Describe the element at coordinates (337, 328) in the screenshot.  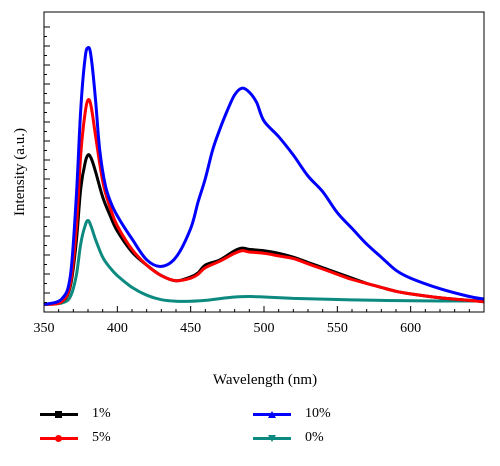
I see `x-tick-label: 550` at that location.